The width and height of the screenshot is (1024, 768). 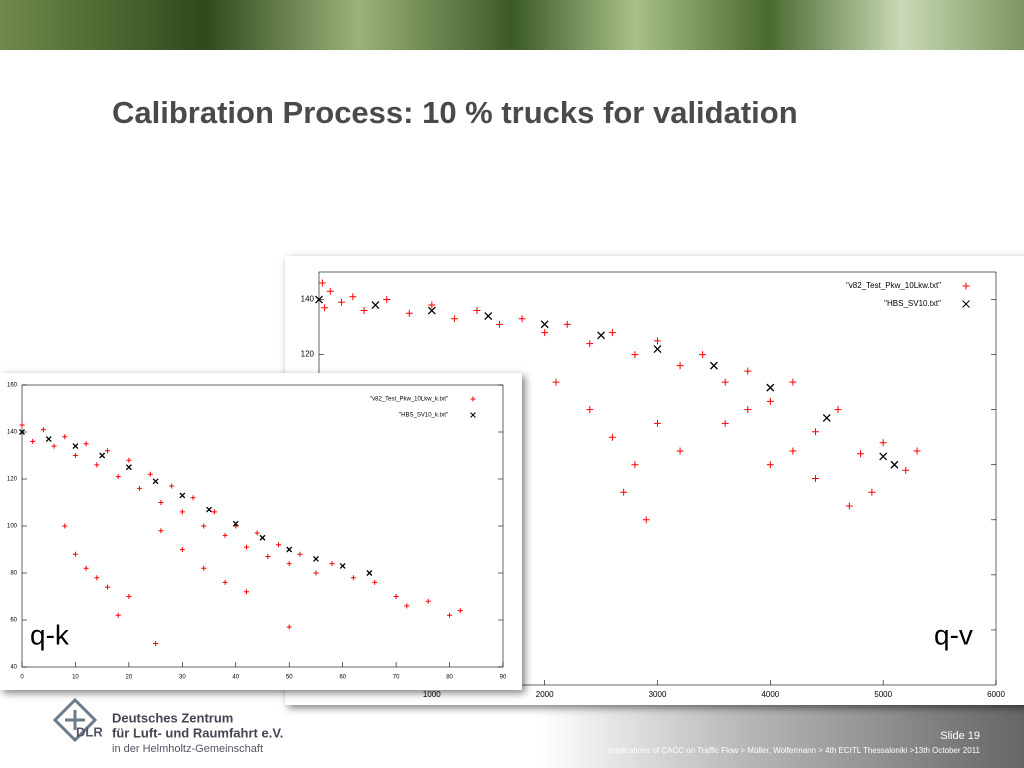 What do you see at coordinates (235, 678) in the screenshot?
I see `x-tick-label: 40` at bounding box center [235, 678].